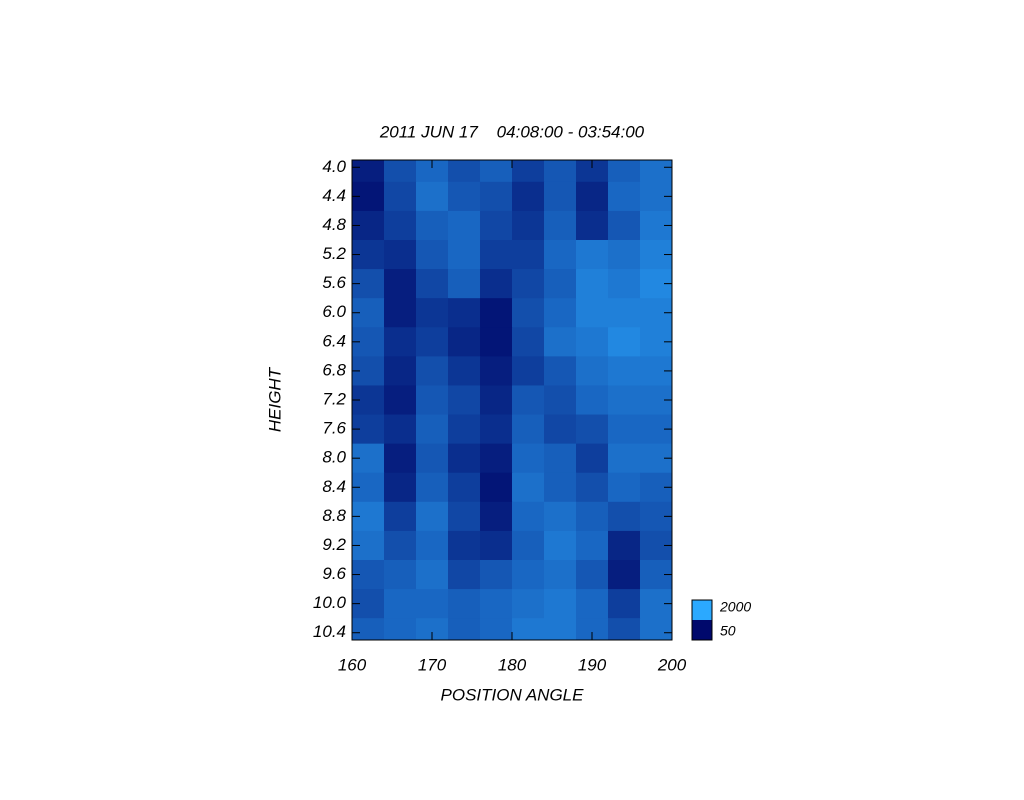  Describe the element at coordinates (334, 195) in the screenshot. I see `y-tick-label: 4.4` at that location.